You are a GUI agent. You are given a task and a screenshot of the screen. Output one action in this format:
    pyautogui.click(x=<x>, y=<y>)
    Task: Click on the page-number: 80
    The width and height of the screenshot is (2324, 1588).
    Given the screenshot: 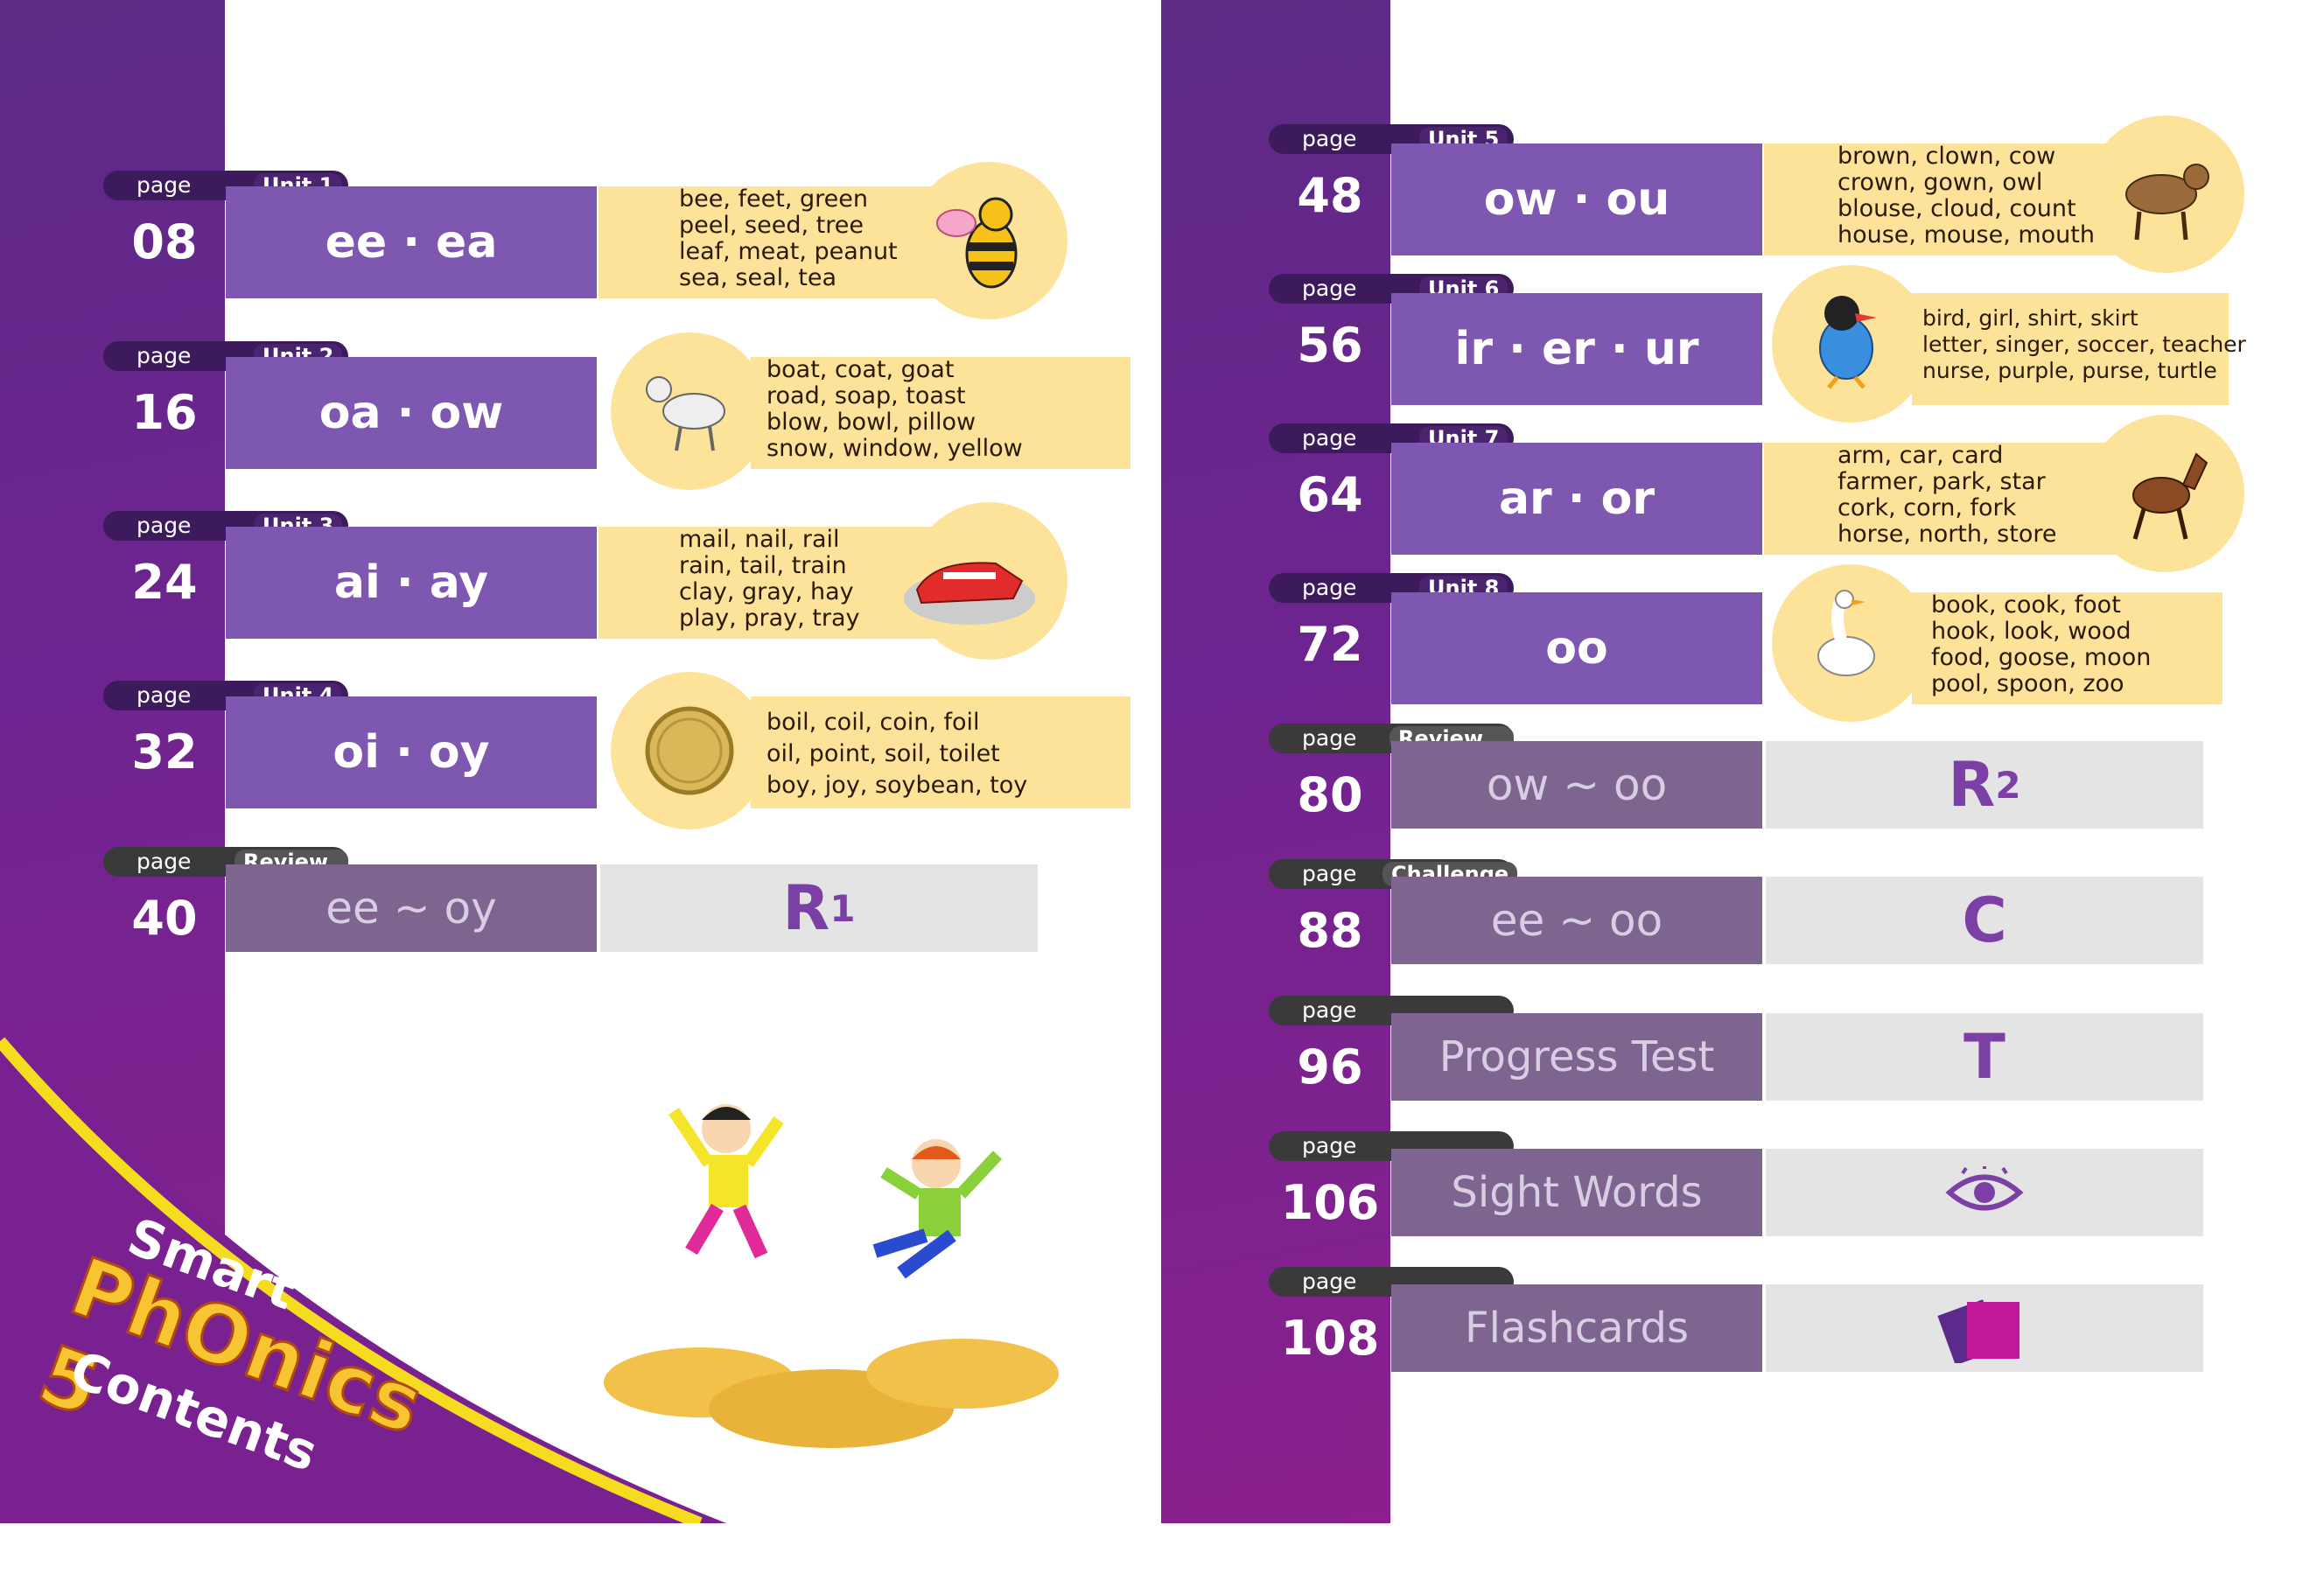 What is the action you would take?
    pyautogui.click(x=1330, y=795)
    